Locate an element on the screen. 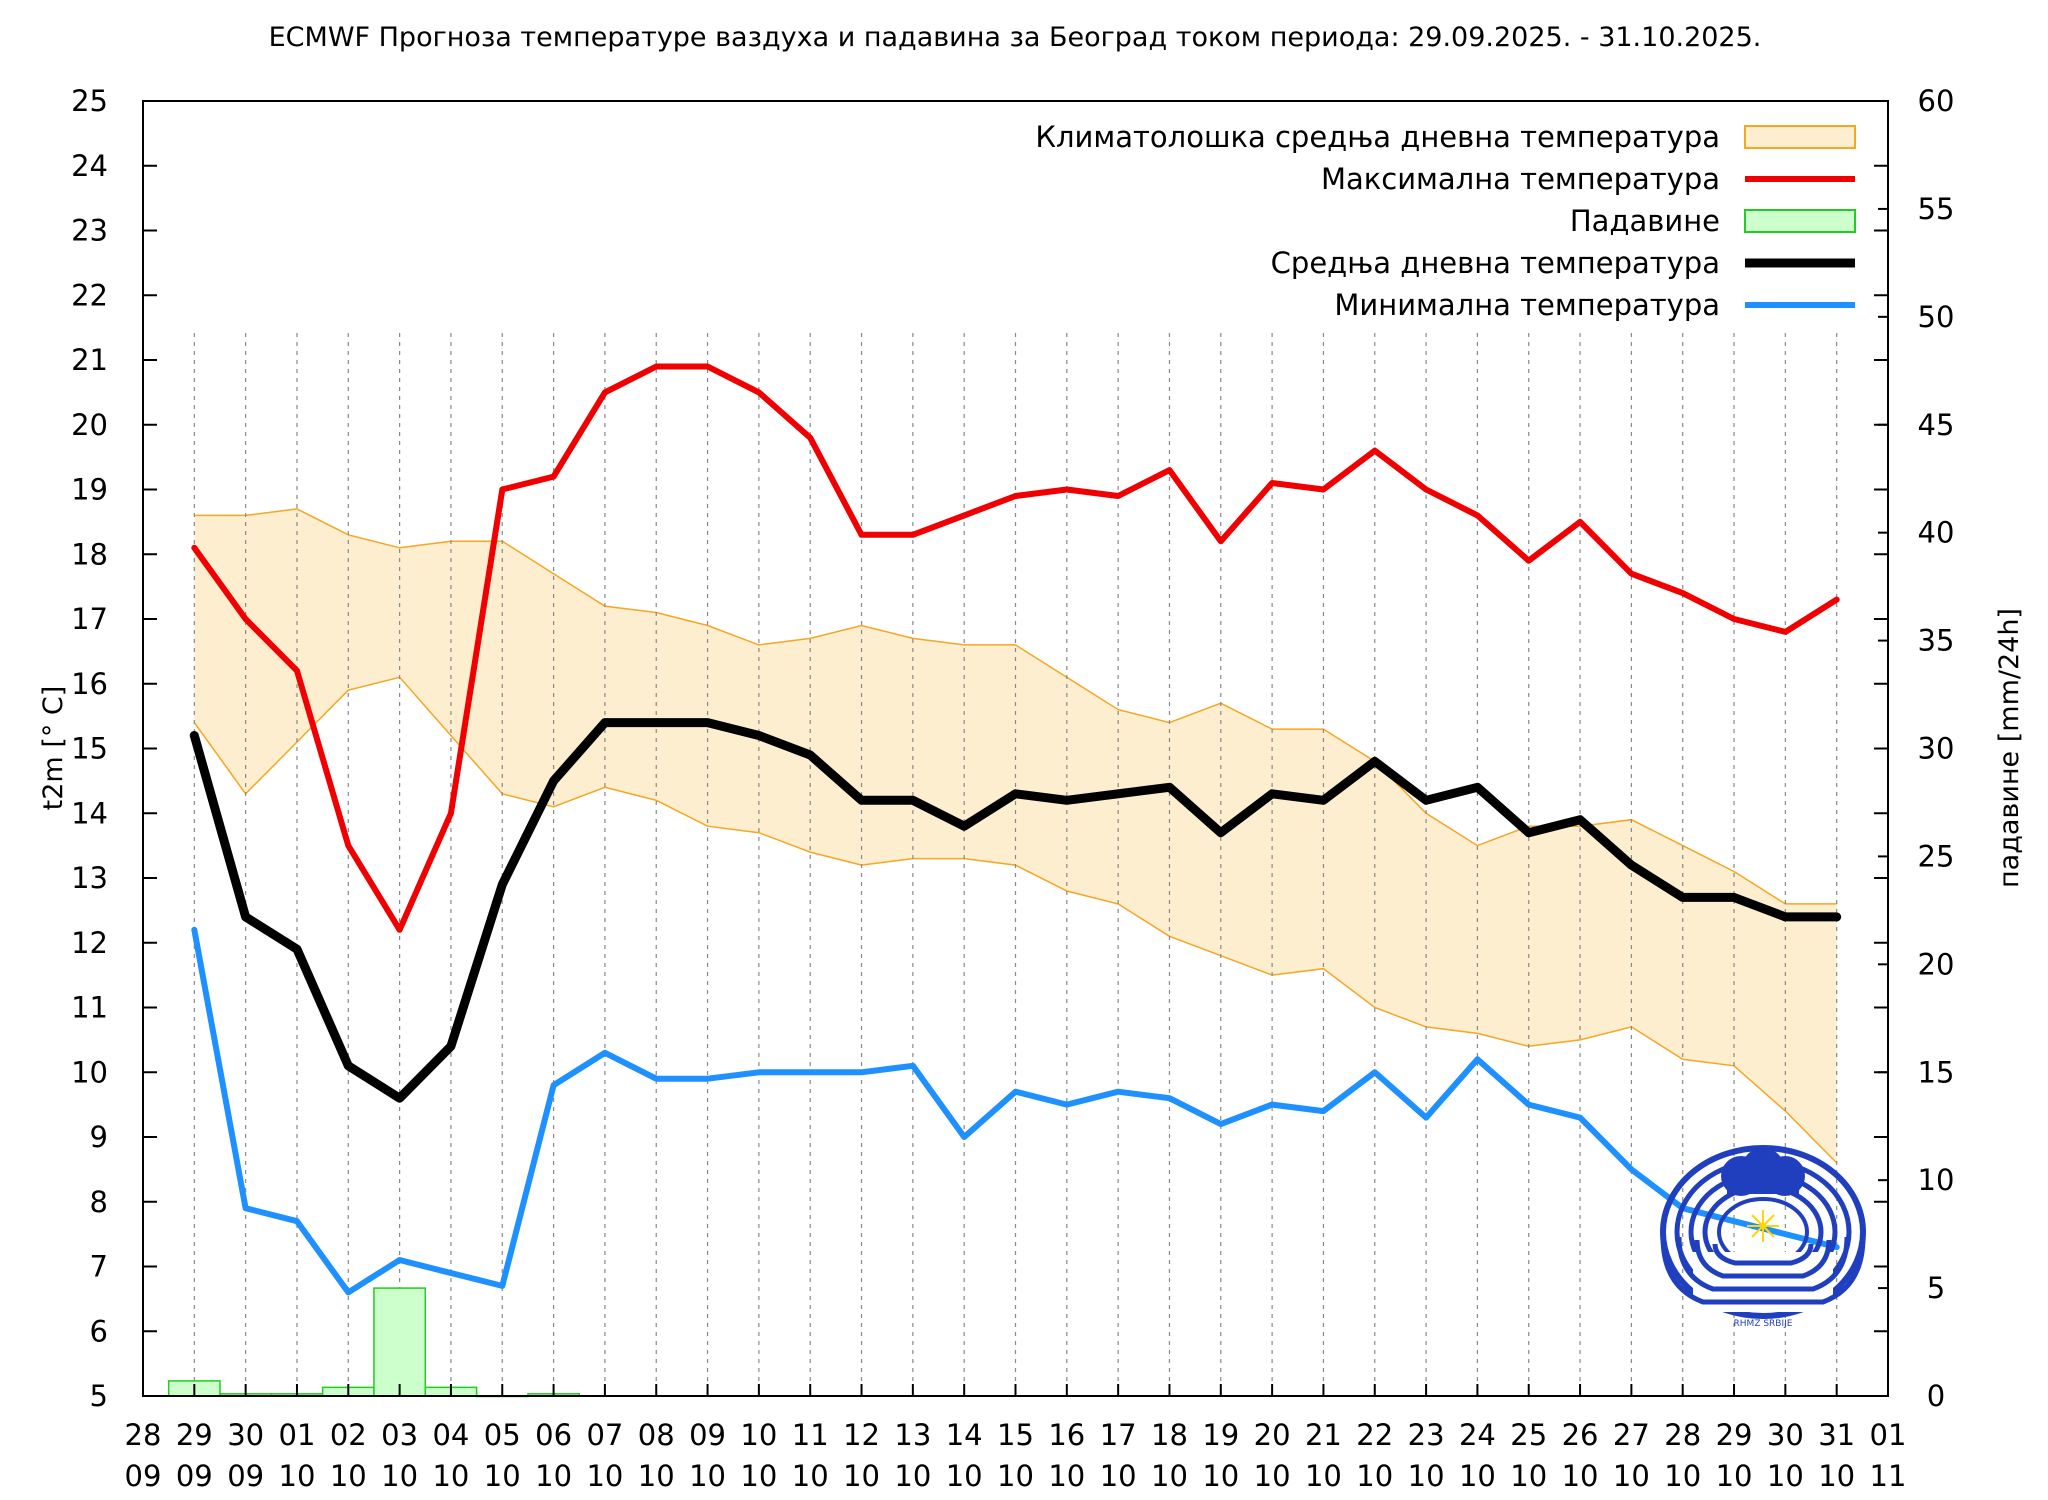 Image resolution: width=2048 pixels, height=1500 pixels. y2-tick-label: 35 is located at coordinates (1936, 641).